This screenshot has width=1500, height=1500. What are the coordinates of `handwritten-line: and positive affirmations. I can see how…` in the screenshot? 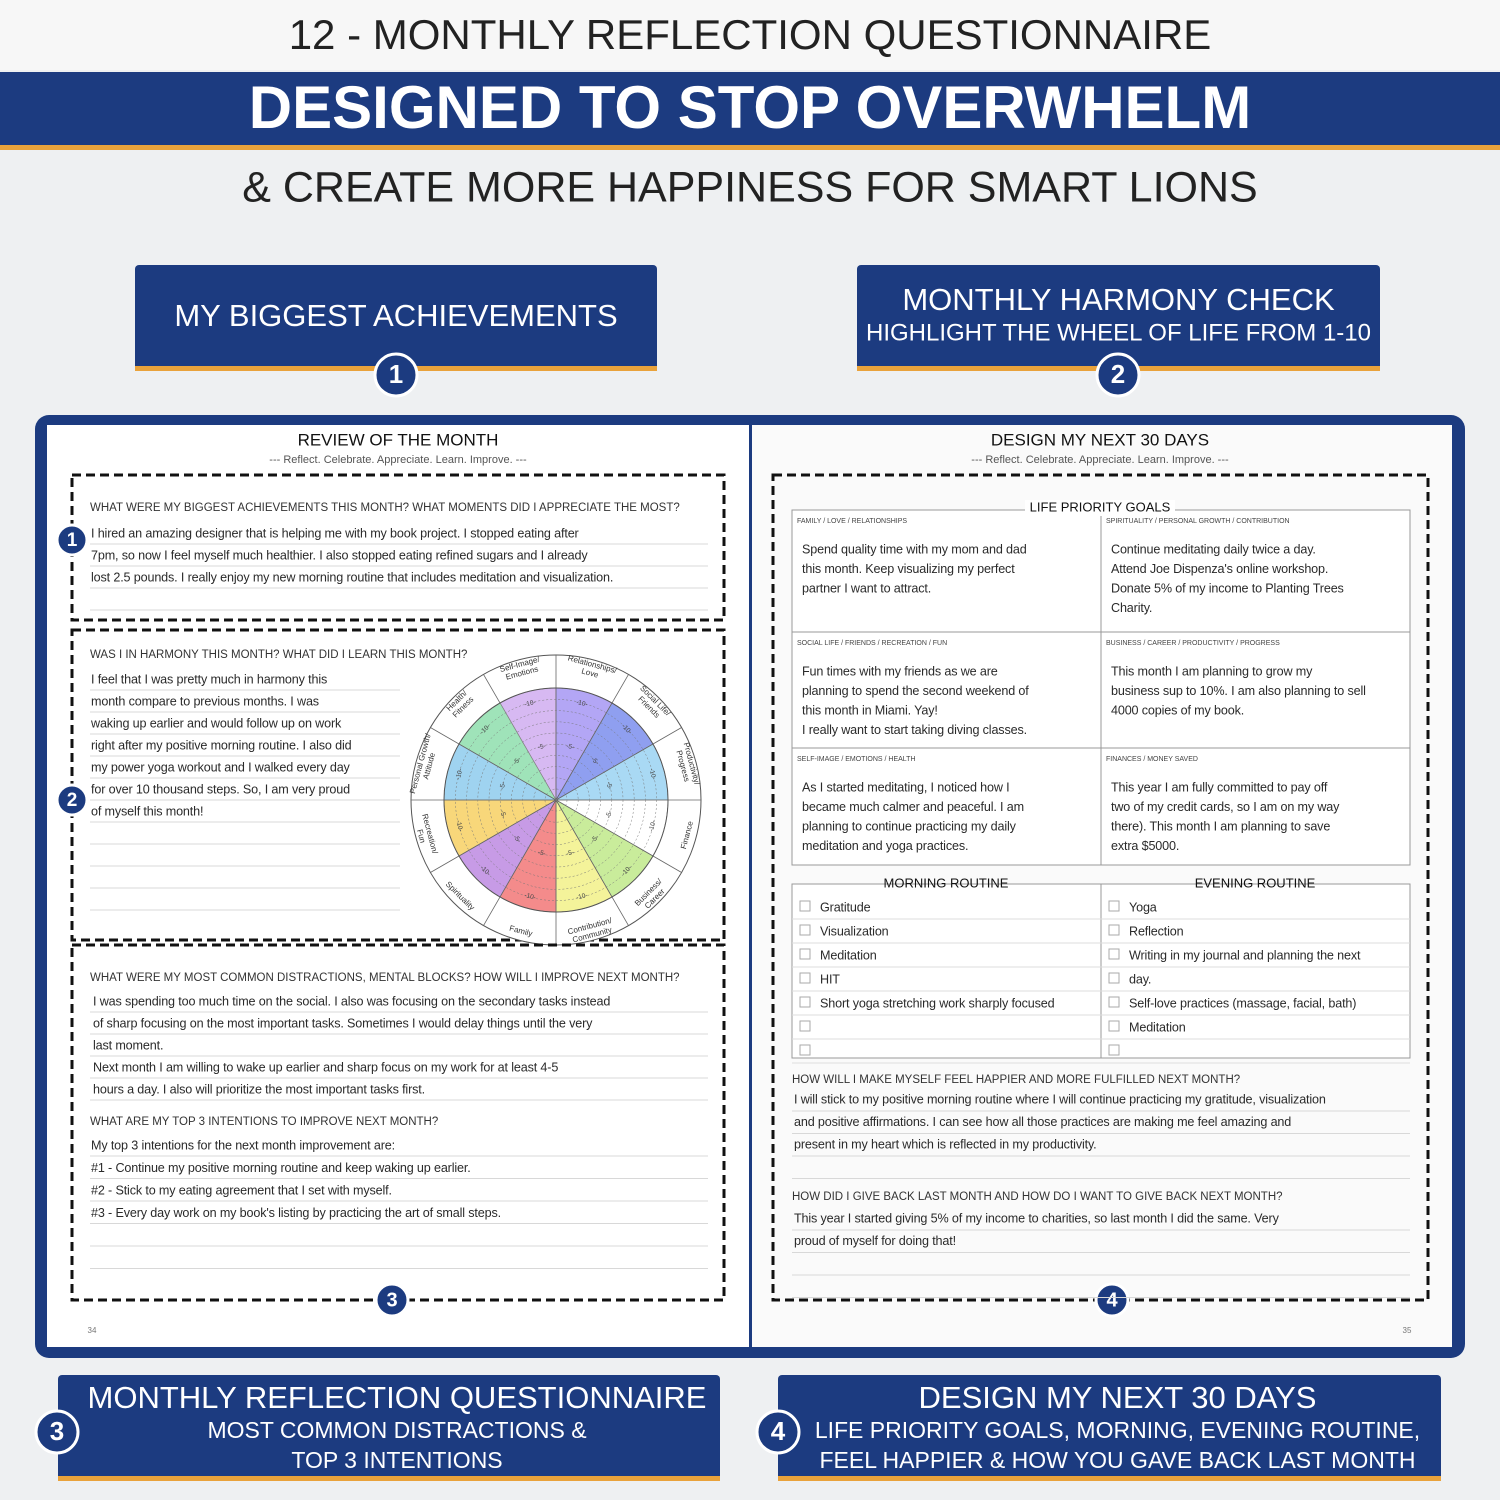 It's located at (1042, 1122).